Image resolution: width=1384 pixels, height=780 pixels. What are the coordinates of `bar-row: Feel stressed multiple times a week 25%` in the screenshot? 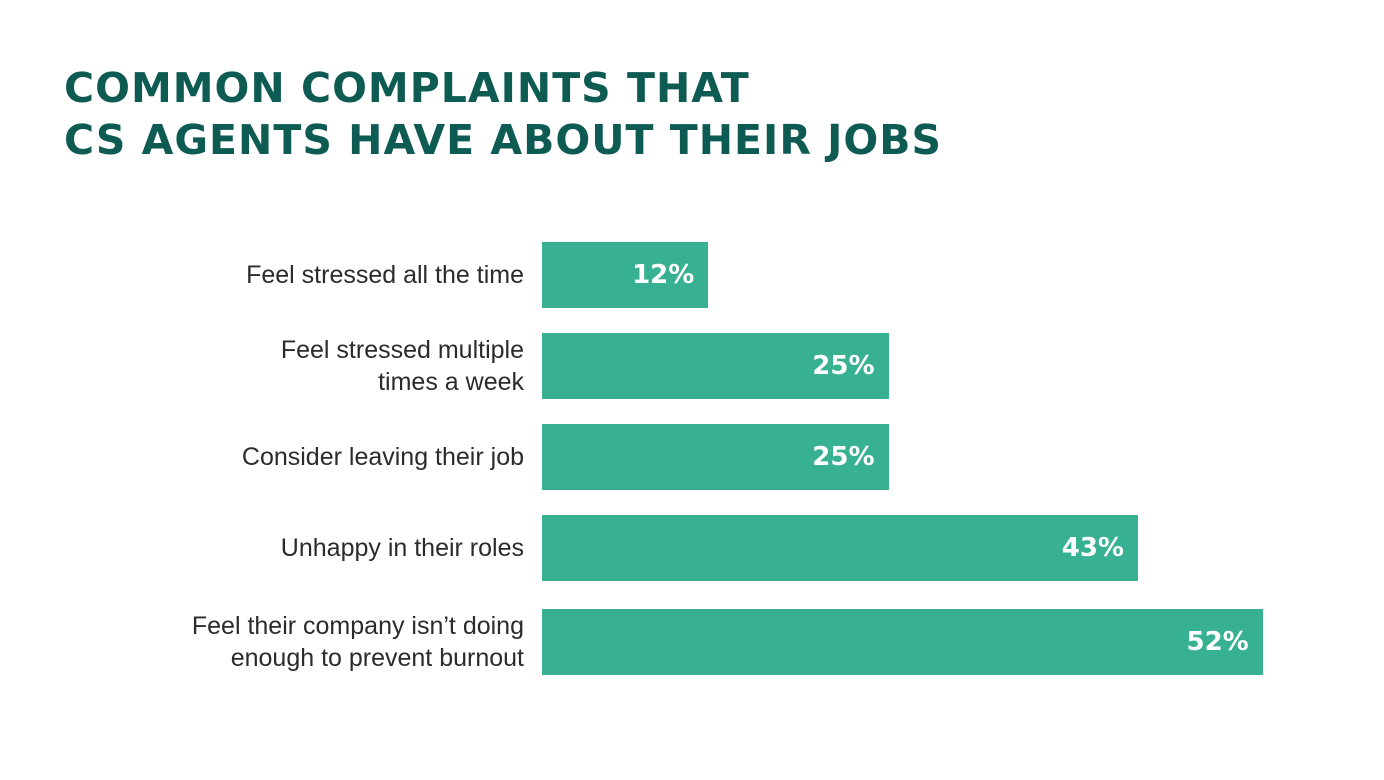 It's located at (692, 366).